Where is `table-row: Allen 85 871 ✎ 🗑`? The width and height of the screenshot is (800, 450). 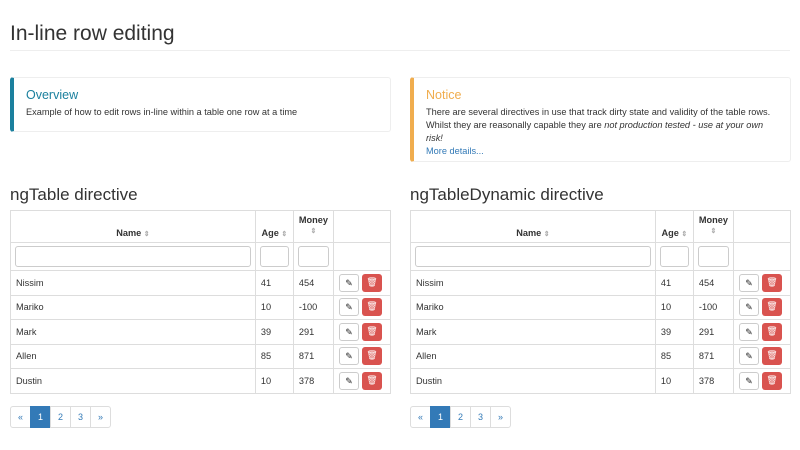
table-row: Allen 85 871 ✎ 🗑 is located at coordinates (600, 356).